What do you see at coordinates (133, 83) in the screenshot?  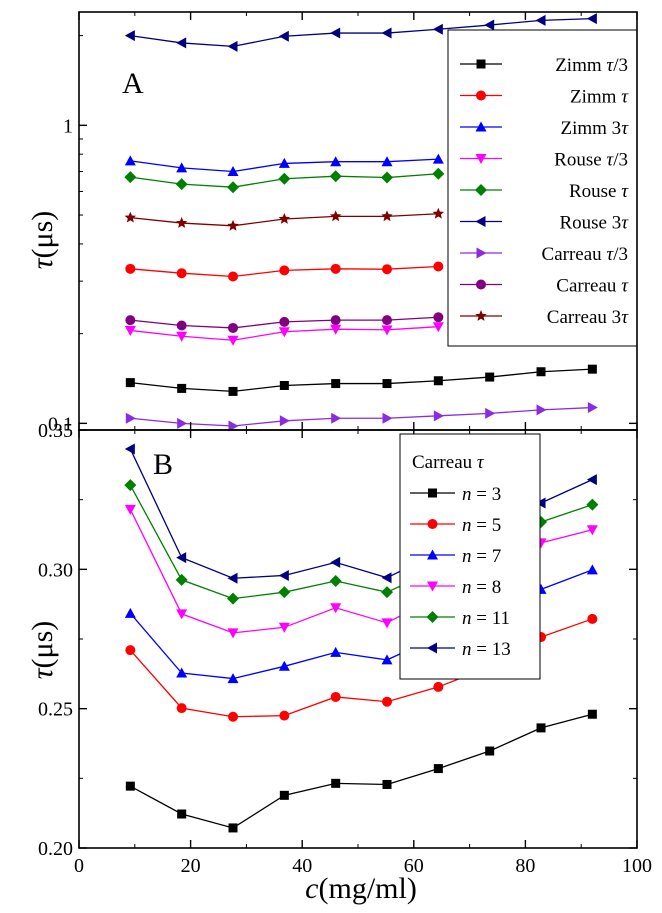 I see `panel-a-label: A` at bounding box center [133, 83].